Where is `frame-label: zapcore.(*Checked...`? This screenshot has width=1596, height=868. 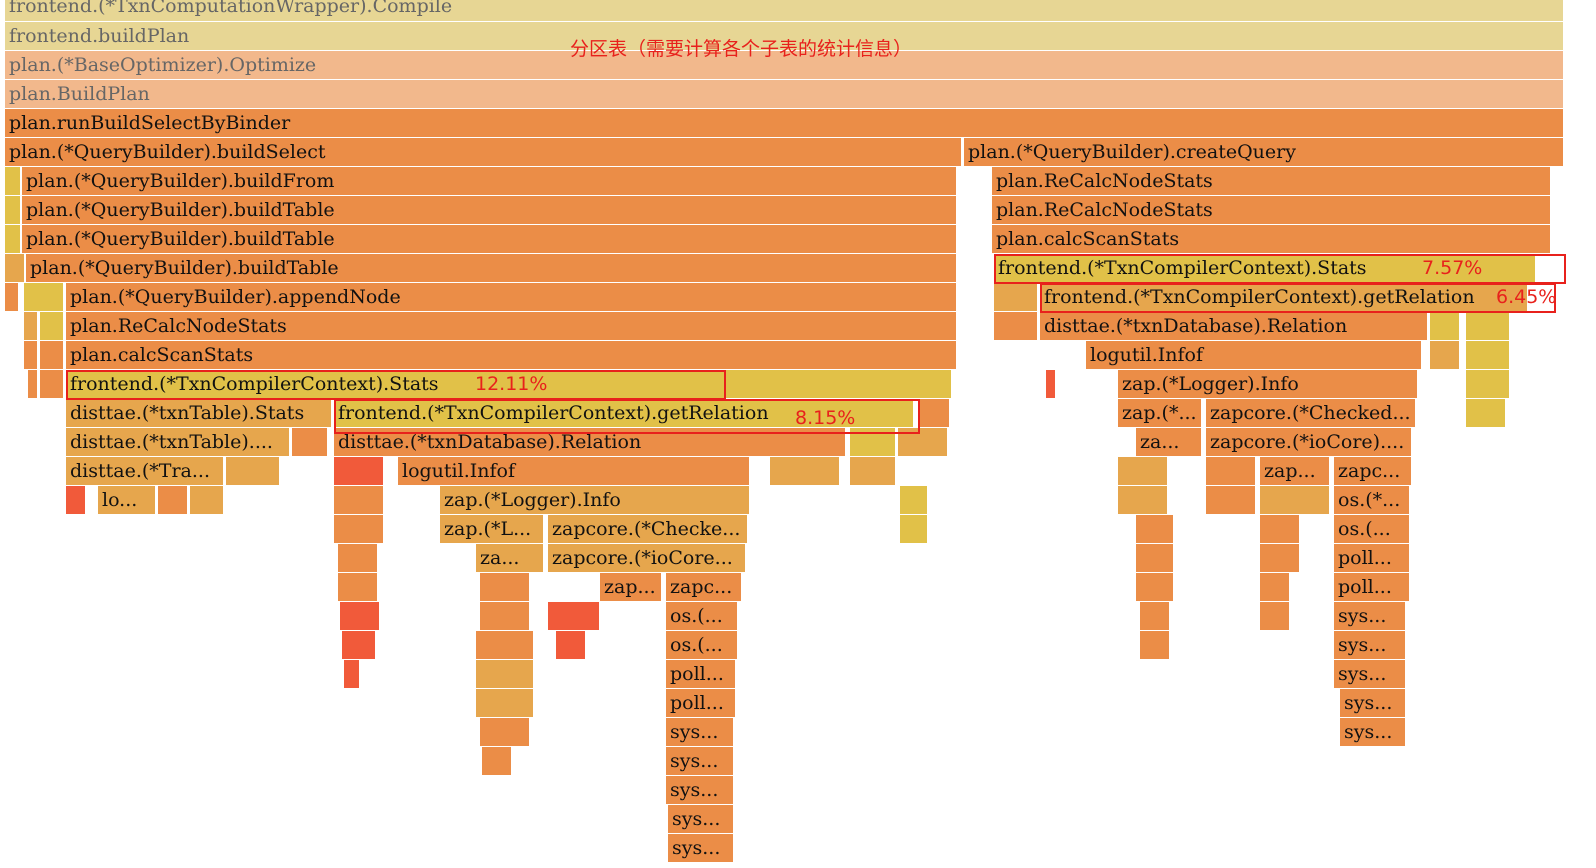 frame-label: zapcore.(*Checked... is located at coordinates (1310, 413).